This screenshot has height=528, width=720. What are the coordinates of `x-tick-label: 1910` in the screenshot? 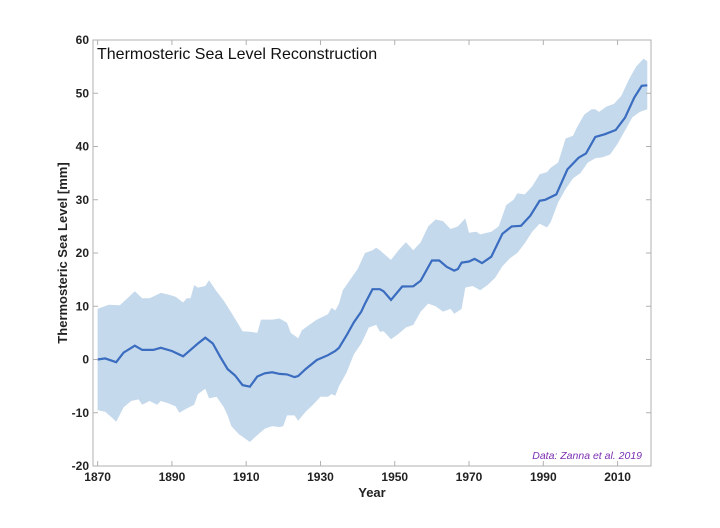 It's located at (246, 477).